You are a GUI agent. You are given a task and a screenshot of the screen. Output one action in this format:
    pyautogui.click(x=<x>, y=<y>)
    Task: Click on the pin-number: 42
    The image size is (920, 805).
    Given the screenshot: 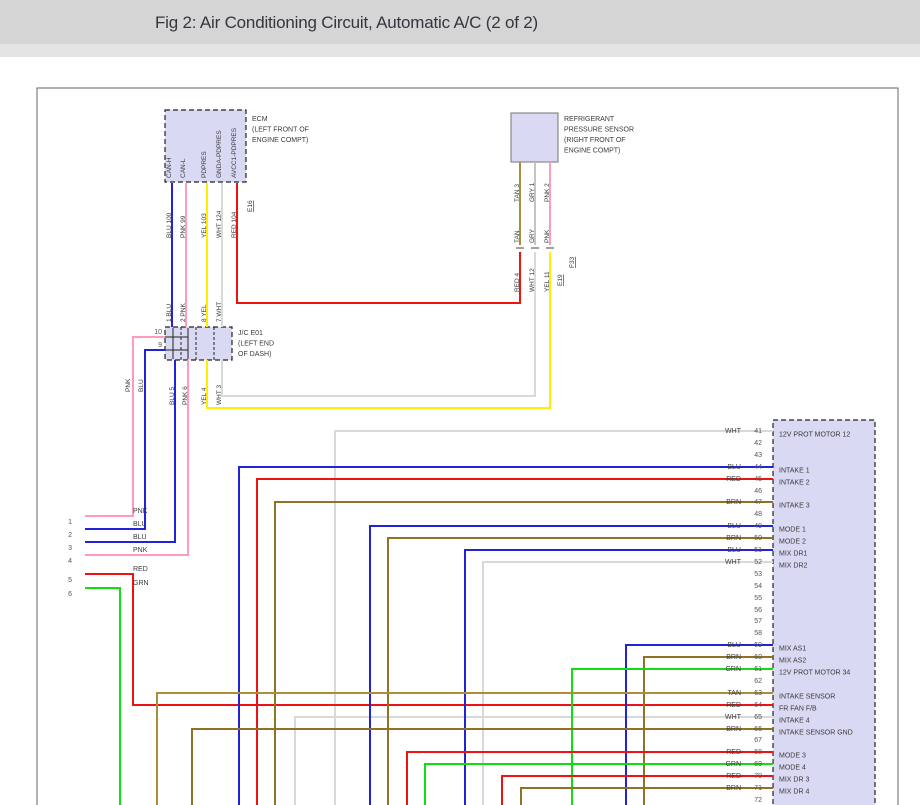 What is the action you would take?
    pyautogui.click(x=758, y=443)
    